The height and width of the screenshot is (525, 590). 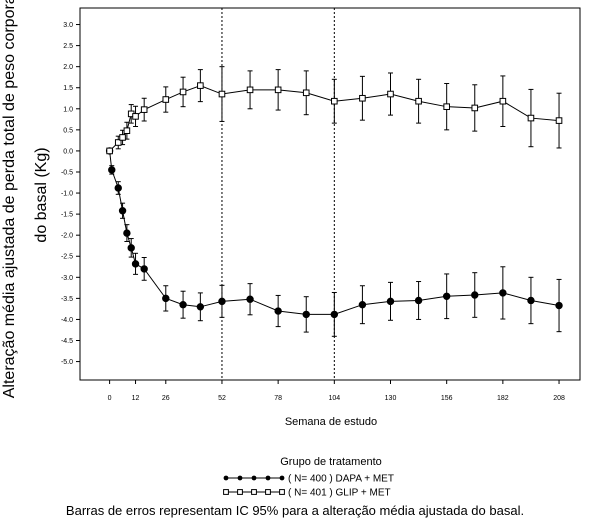 I want to click on y-tick-label: -2.5, so click(x=67, y=257).